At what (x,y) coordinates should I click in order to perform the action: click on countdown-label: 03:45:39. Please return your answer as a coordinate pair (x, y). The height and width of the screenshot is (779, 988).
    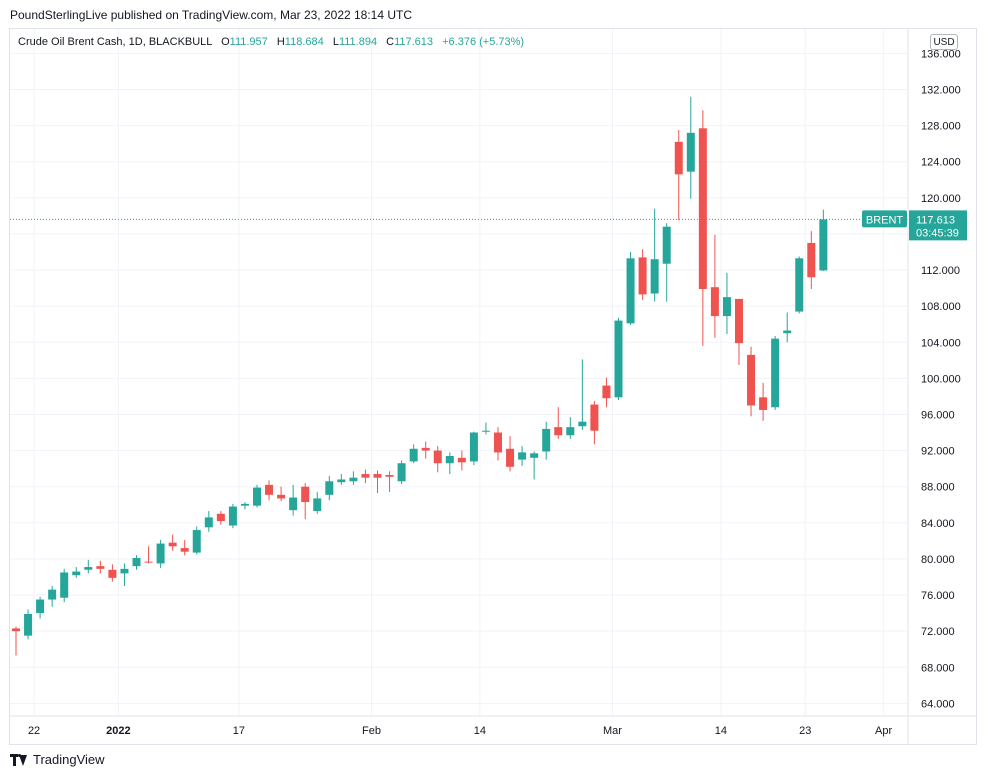
    Looking at the image, I should click on (937, 233).